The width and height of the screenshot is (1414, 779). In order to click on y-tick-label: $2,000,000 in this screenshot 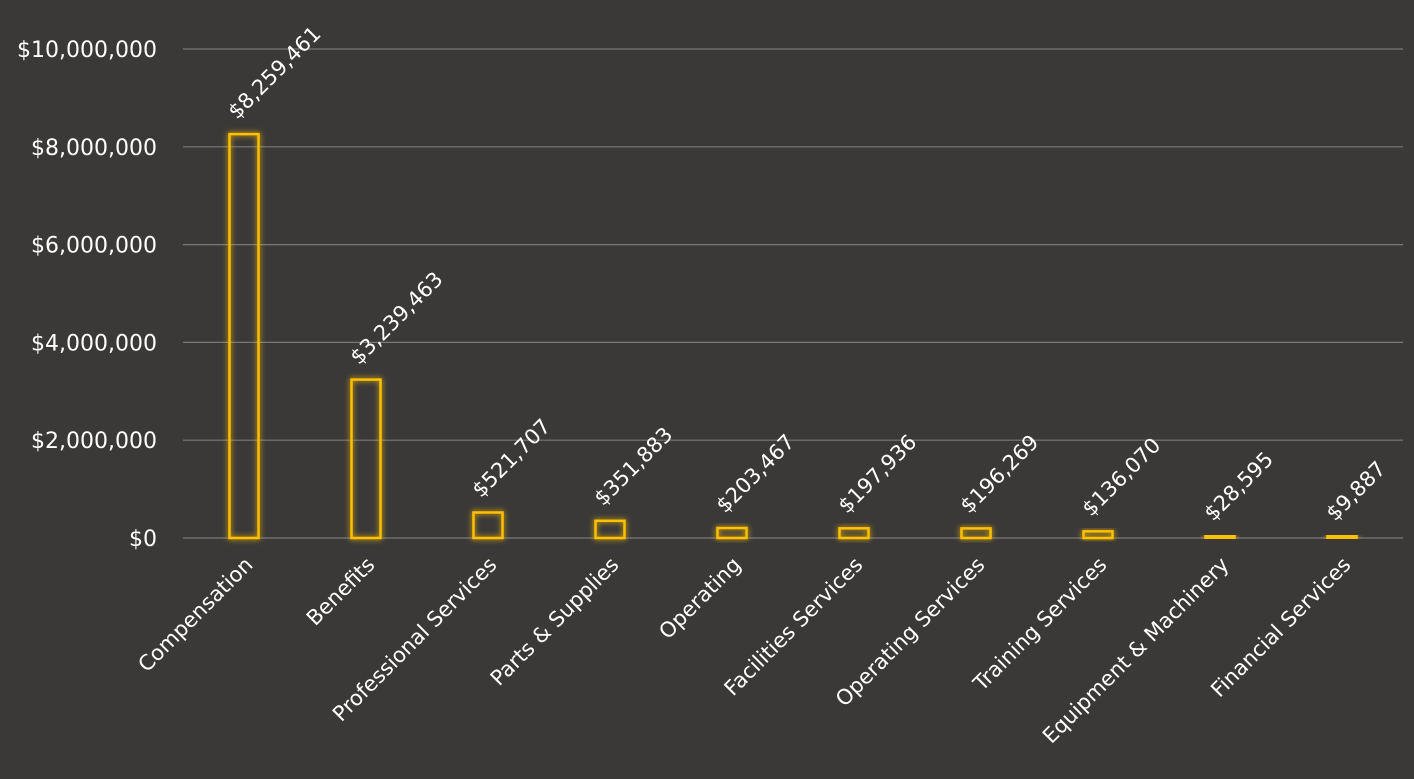, I will do `click(94, 441)`.